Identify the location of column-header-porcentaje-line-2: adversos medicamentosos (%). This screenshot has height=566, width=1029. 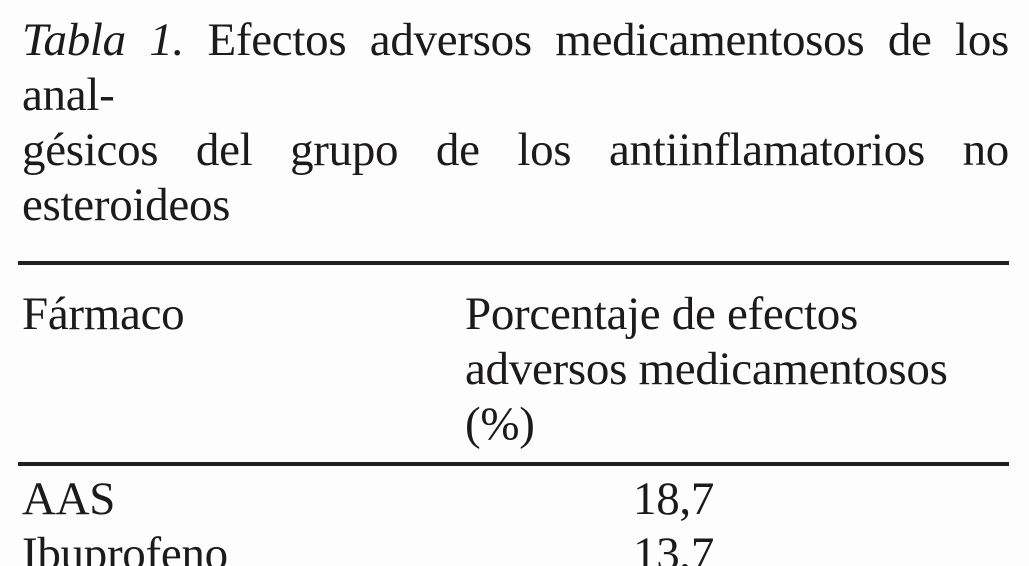
(706, 396).